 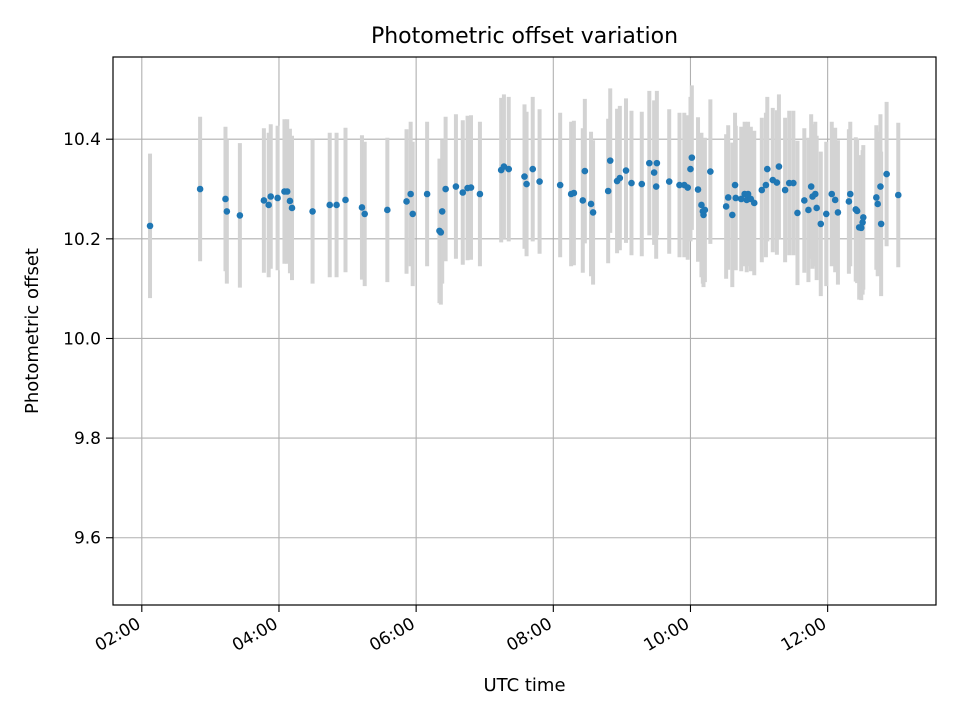 I want to click on data-points, so click(x=524, y=195).